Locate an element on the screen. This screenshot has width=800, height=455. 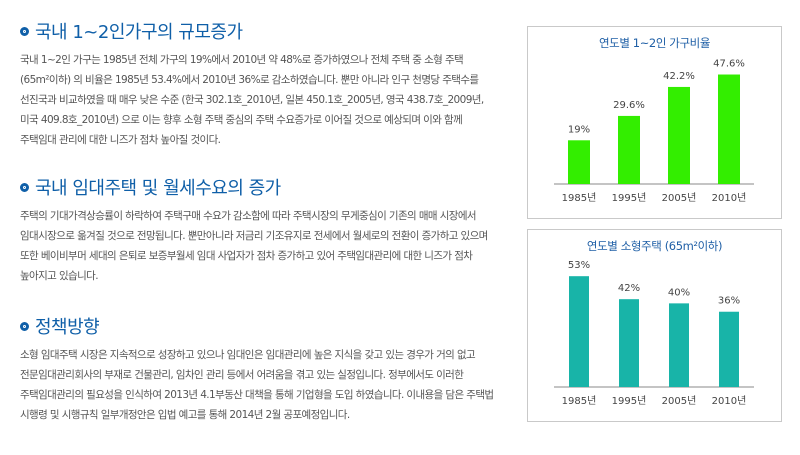
bar-chart: 53% 1985년 42% 1995년 40% 2005년 36% 2010년 is located at coordinates (654, 333).